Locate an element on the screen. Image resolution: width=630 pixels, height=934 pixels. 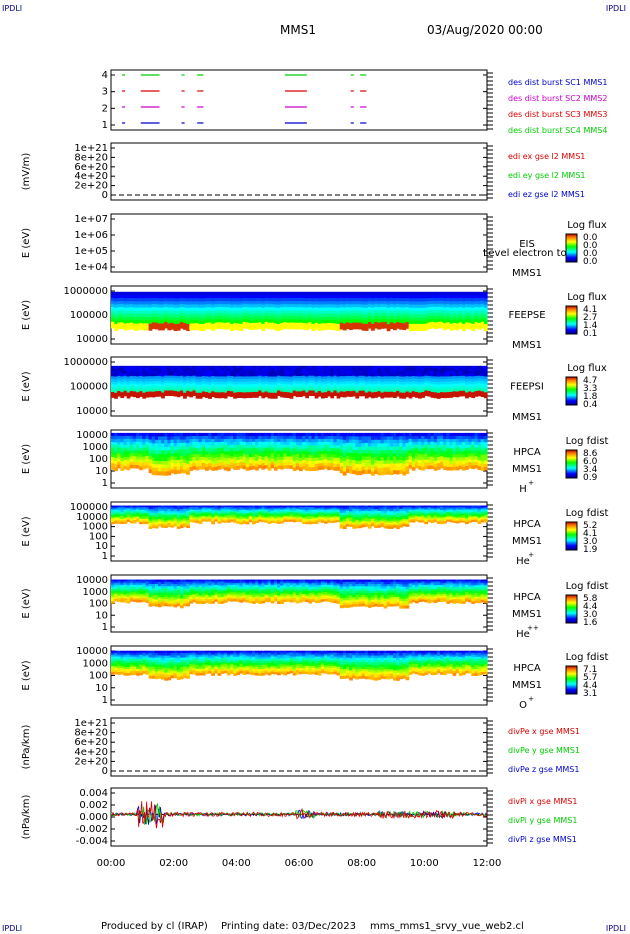
colorbar is located at coordinates (571, 320).